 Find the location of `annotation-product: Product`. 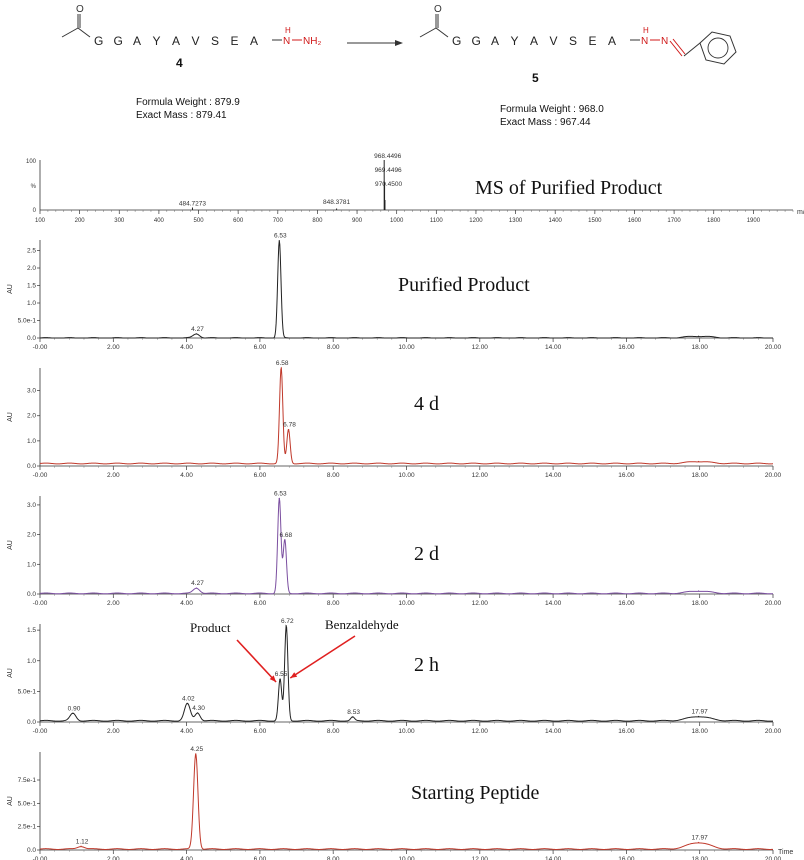

annotation-product: Product is located at coordinates (210, 627).